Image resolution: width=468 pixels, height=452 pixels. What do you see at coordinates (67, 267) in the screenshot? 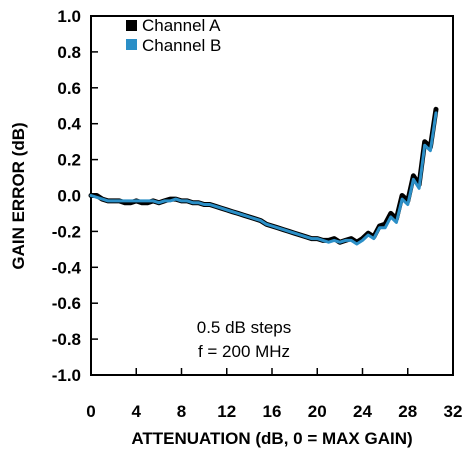
I see `y-tick-label: -0.4` at bounding box center [67, 267].